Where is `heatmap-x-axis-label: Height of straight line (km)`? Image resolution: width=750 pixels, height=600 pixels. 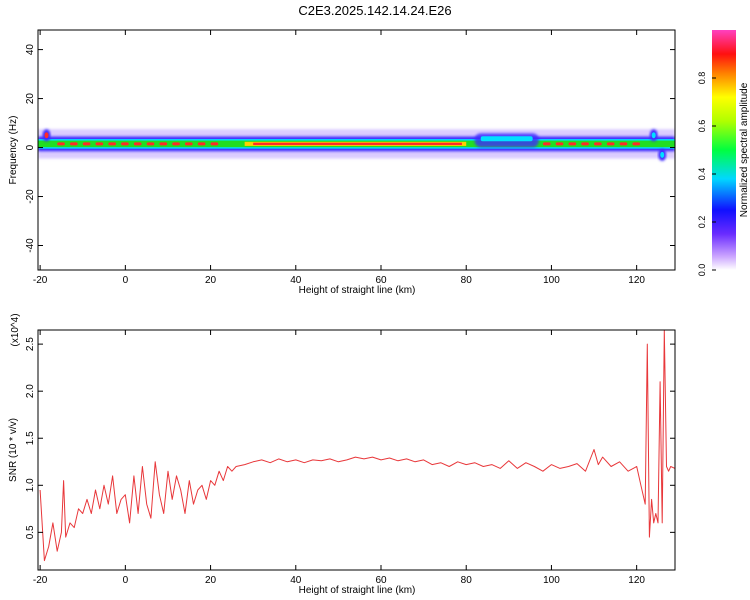 heatmap-x-axis-label: Height of straight line (km) is located at coordinates (357, 290).